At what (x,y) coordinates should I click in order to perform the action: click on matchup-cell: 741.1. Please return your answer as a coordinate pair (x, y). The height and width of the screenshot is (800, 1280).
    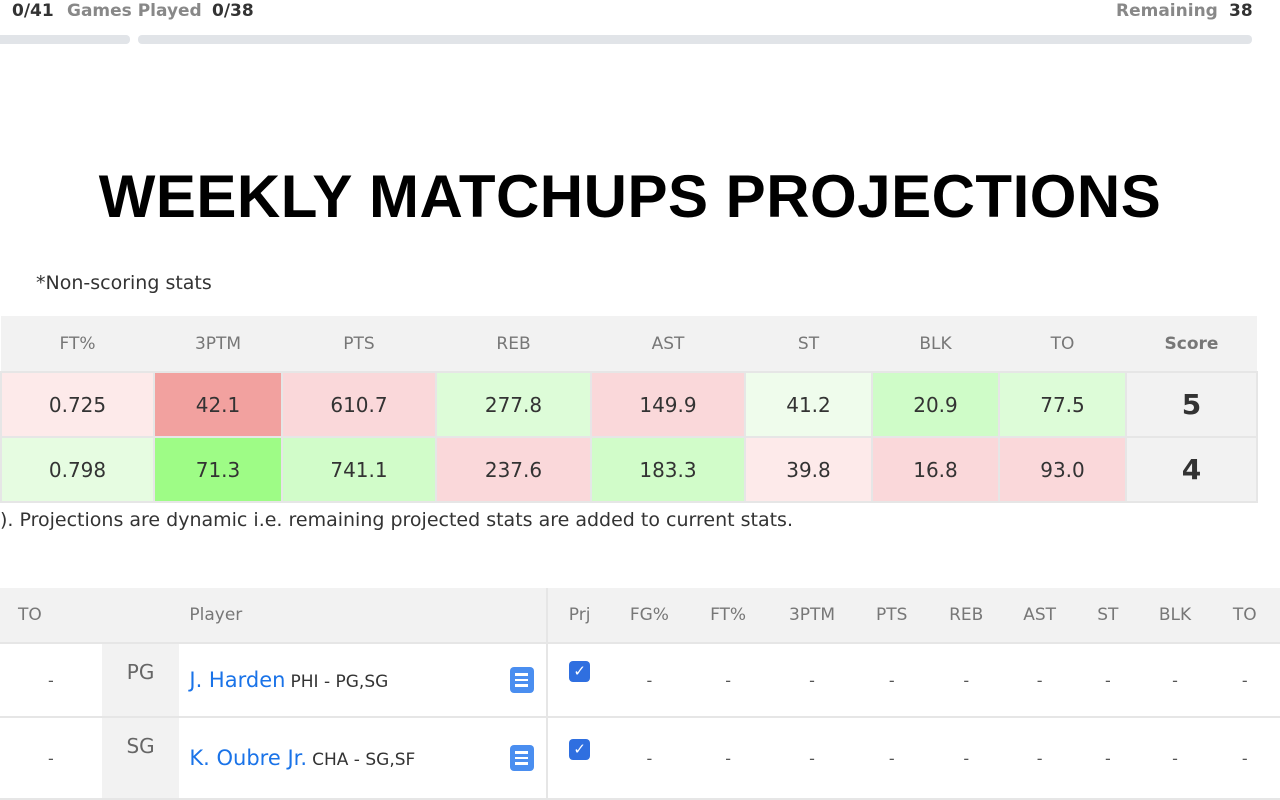
    Looking at the image, I should click on (359, 469).